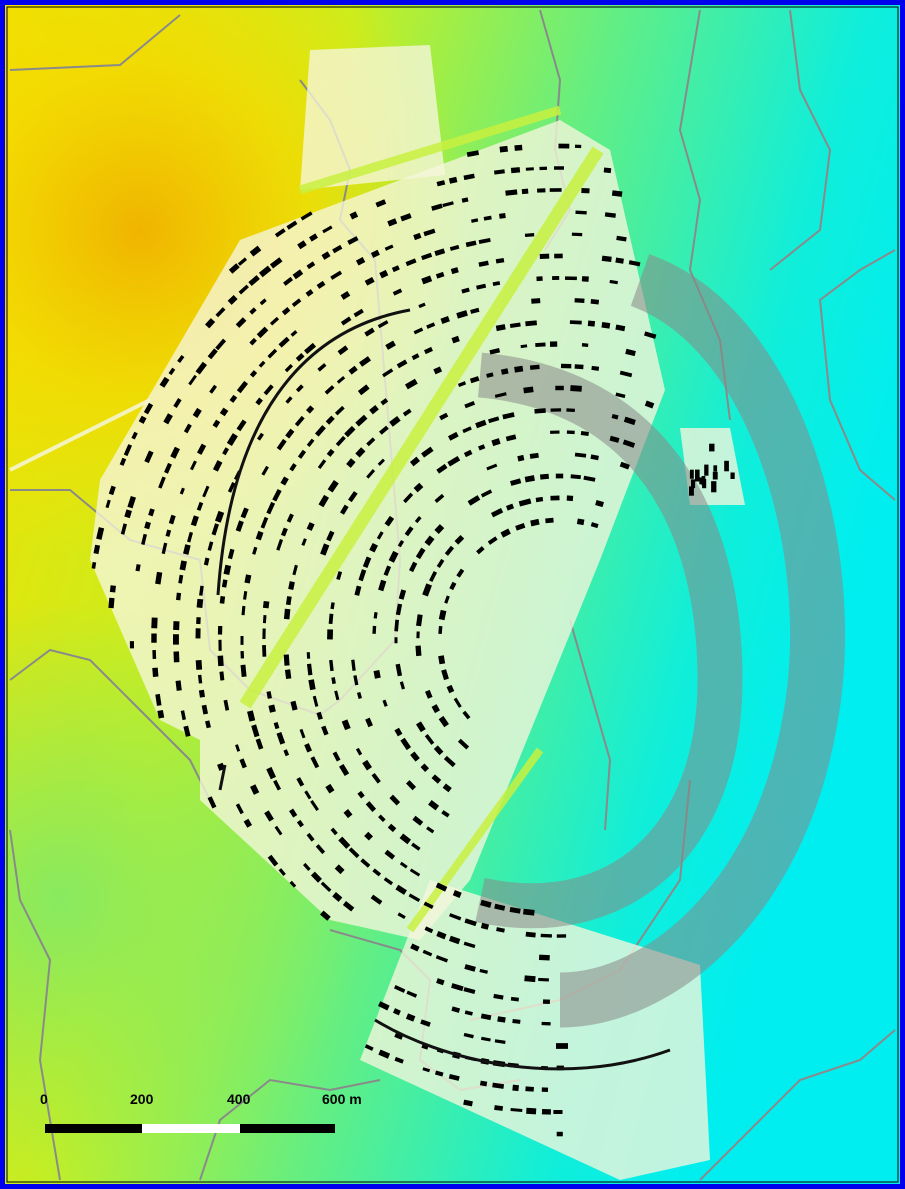 This screenshot has width=905, height=1189. I want to click on street, so click(222, 777).